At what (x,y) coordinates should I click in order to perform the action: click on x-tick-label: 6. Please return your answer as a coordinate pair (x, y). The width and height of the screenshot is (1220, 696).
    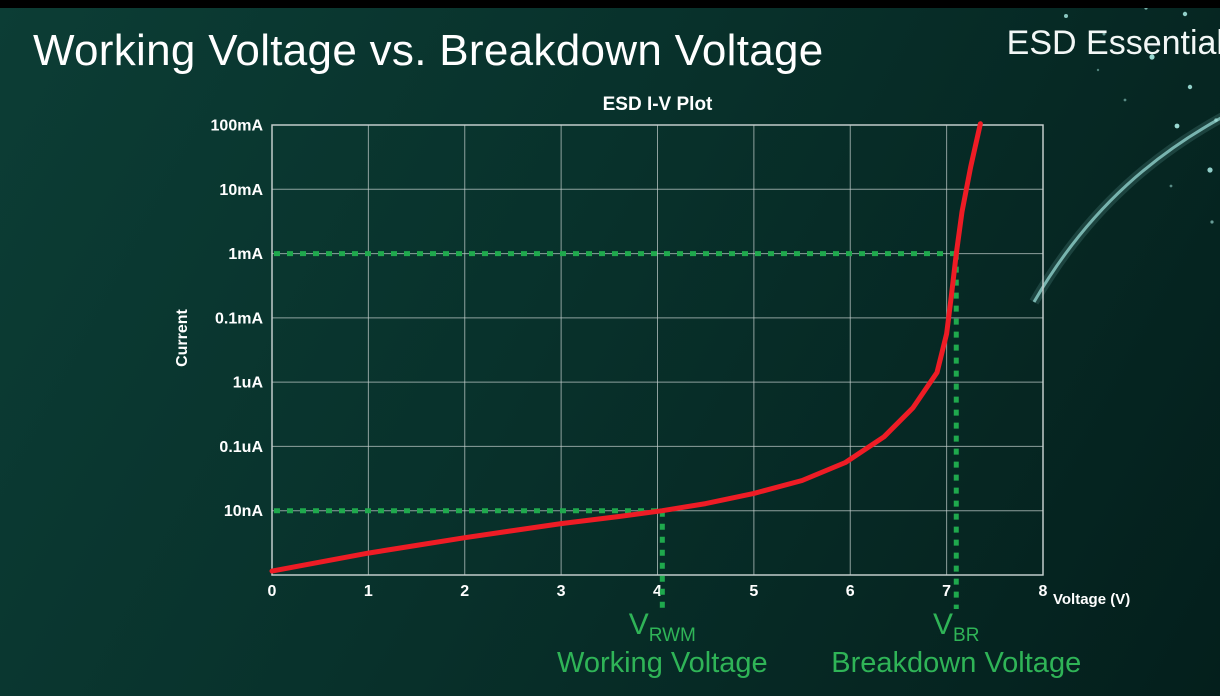
    Looking at the image, I should click on (850, 591).